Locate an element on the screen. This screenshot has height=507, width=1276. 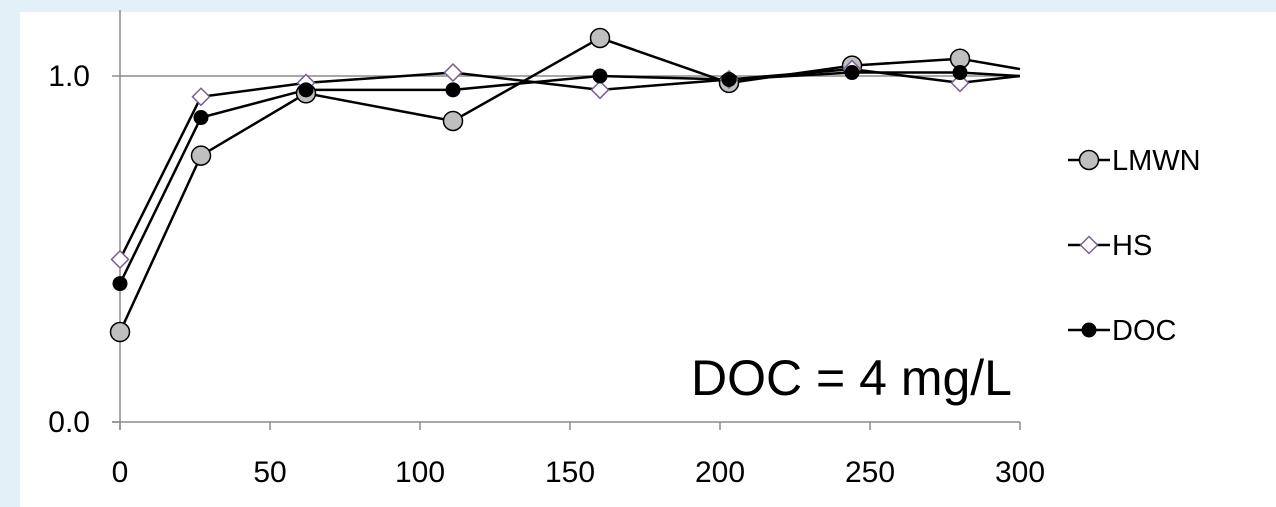
x-tick-label: 150 is located at coordinates (570, 472).